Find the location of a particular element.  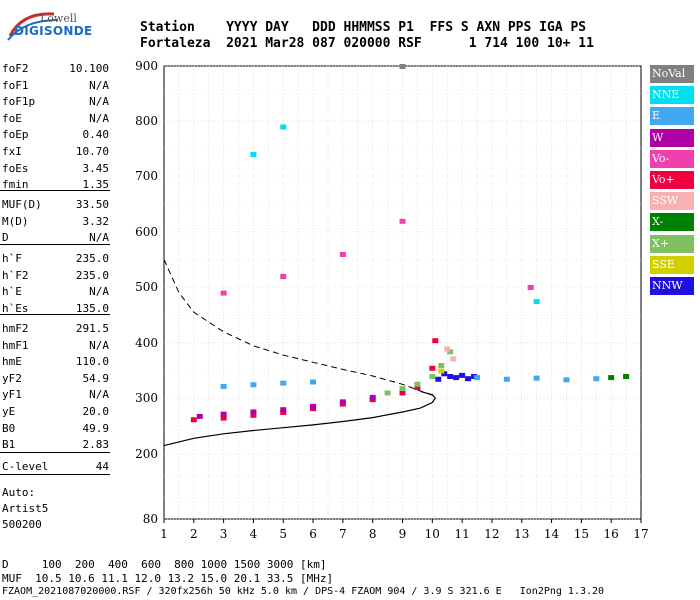

param-row: foEp 0.40 is located at coordinates (55, 135).